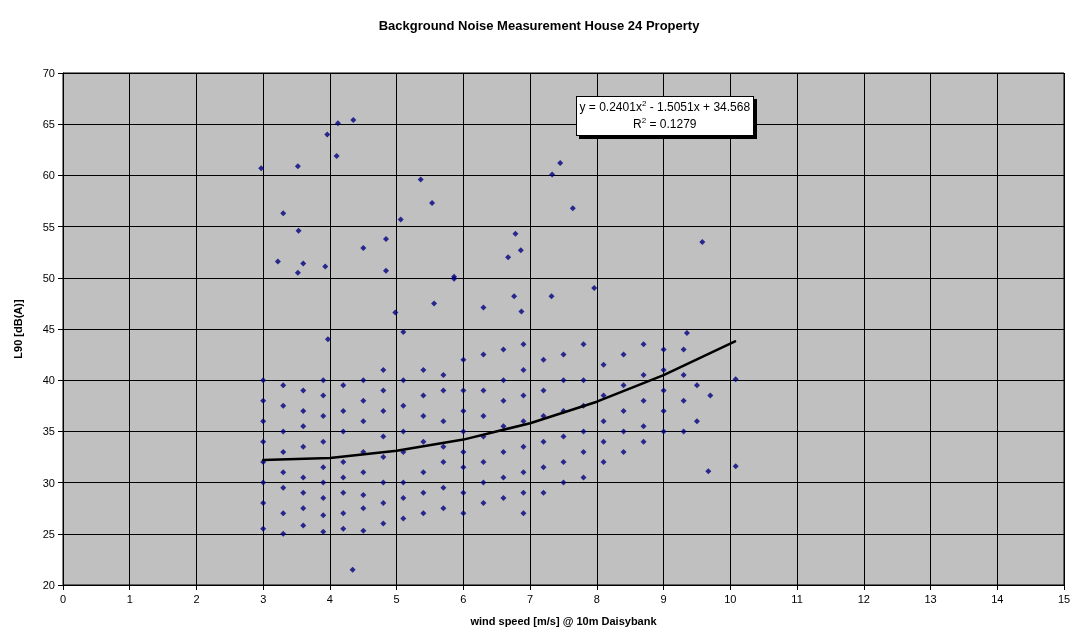  What do you see at coordinates (263, 598) in the screenshot?
I see `x-tick-label: 3` at bounding box center [263, 598].